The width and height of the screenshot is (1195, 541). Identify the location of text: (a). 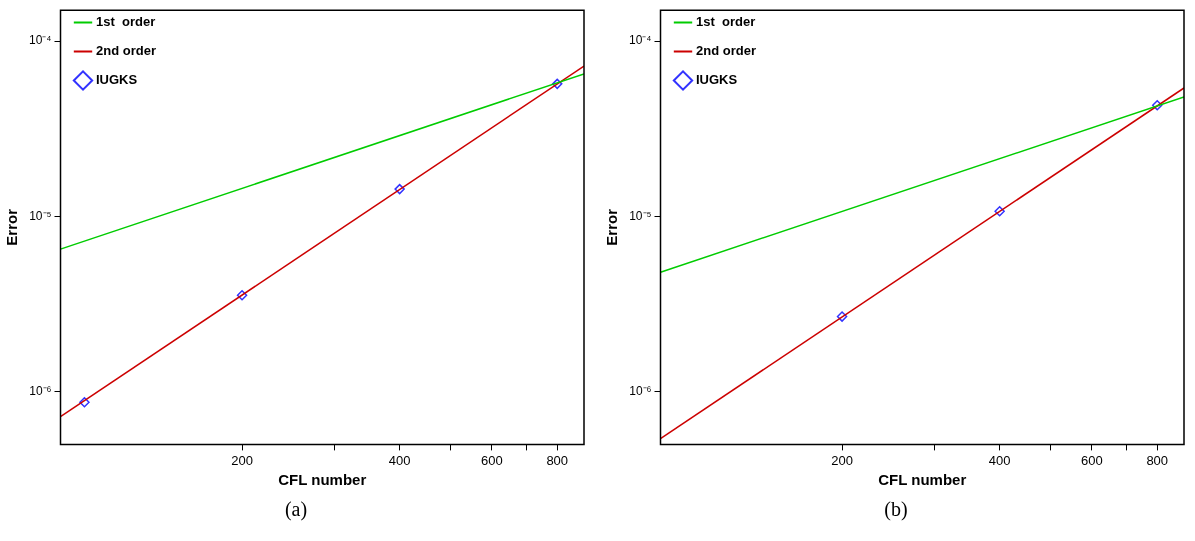
(296, 509).